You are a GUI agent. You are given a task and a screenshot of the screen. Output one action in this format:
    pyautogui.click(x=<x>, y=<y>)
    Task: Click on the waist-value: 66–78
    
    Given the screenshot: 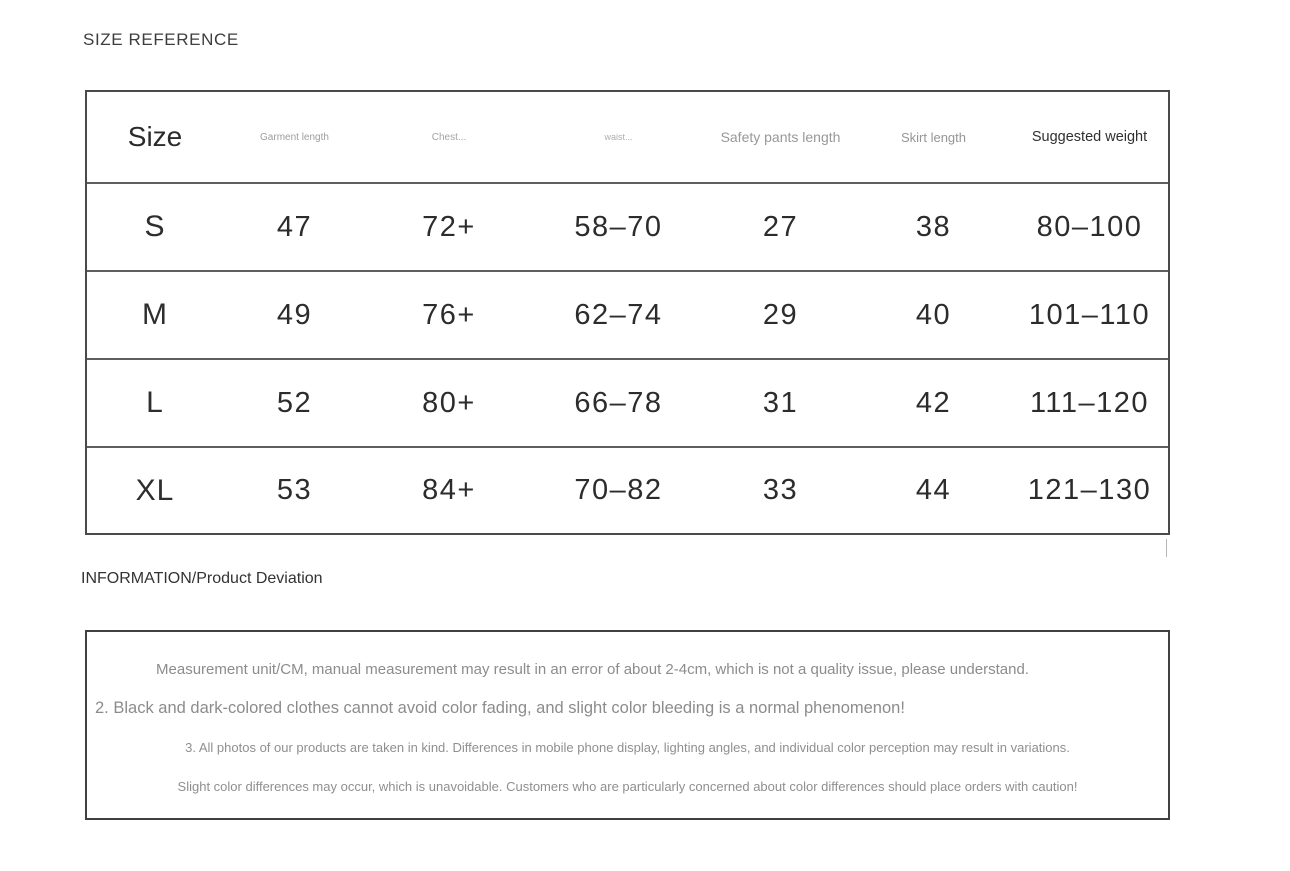 What is the action you would take?
    pyautogui.click(x=618, y=402)
    